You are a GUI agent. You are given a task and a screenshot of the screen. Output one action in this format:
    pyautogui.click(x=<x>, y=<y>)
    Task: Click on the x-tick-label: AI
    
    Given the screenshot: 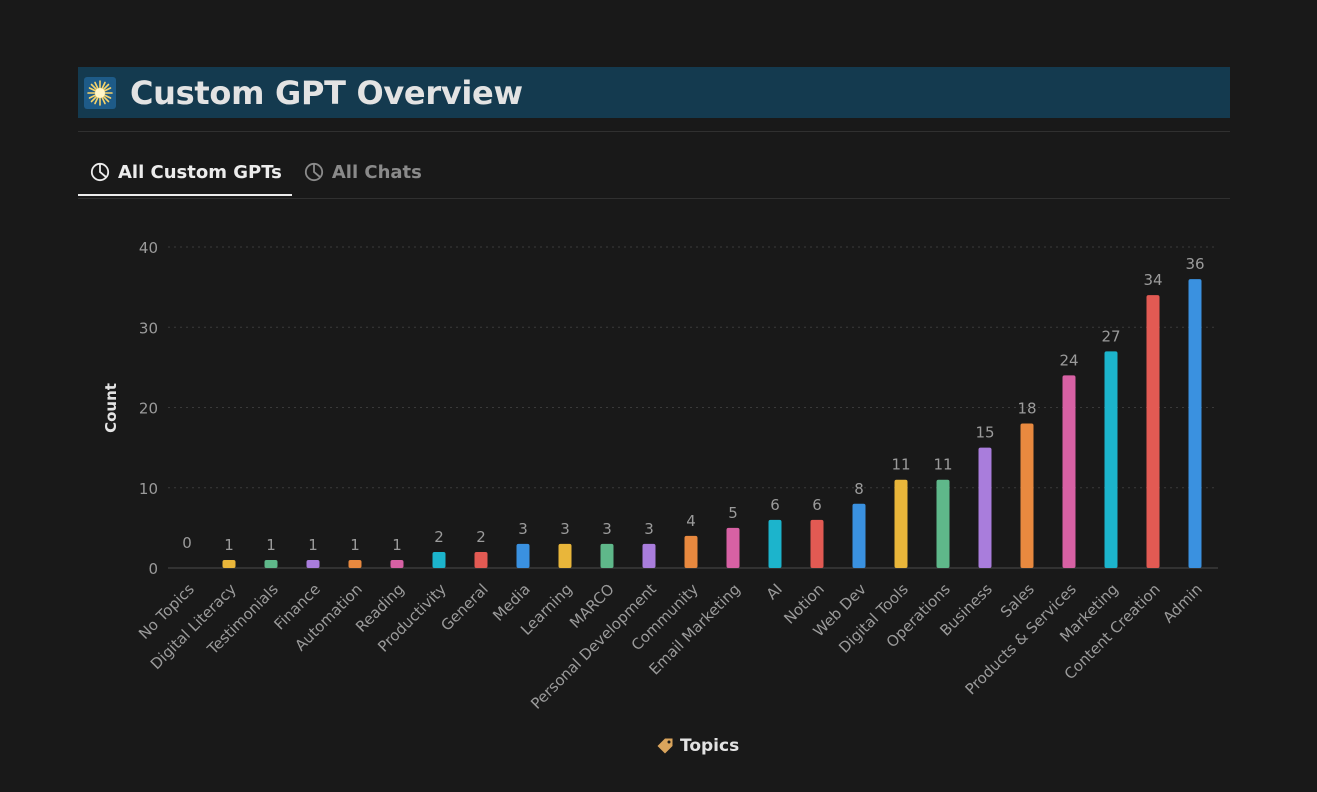 What is the action you would take?
    pyautogui.click(x=774, y=591)
    